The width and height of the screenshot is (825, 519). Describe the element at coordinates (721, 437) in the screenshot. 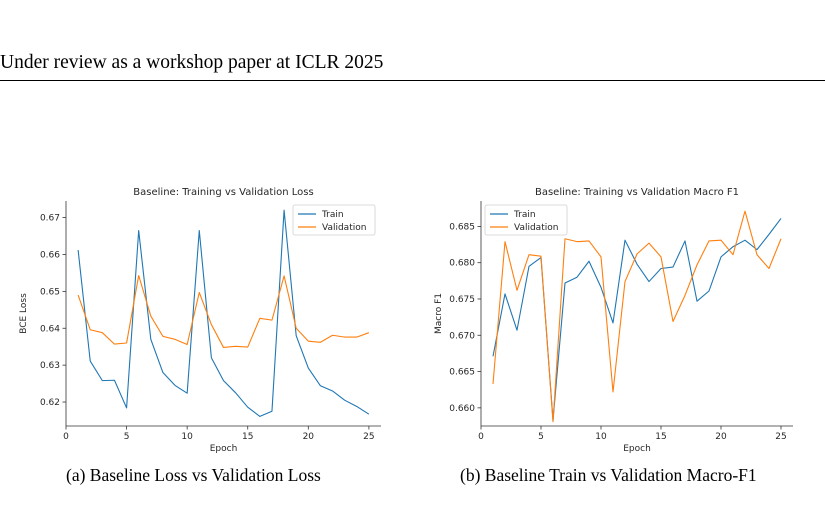

I see `f1-x-tick-label: 20` at that location.